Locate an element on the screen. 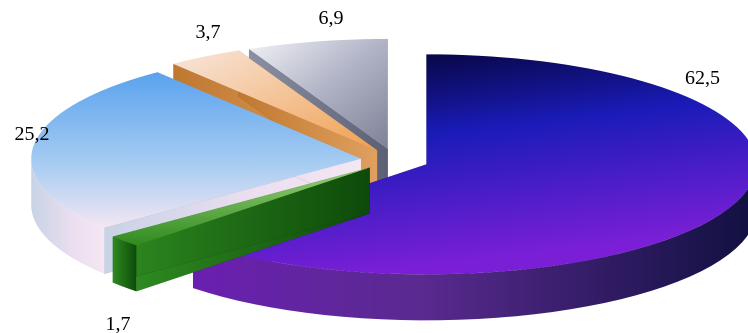 The width and height of the screenshot is (748, 333). pie-slice-1-top is located at coordinates (241, 206).